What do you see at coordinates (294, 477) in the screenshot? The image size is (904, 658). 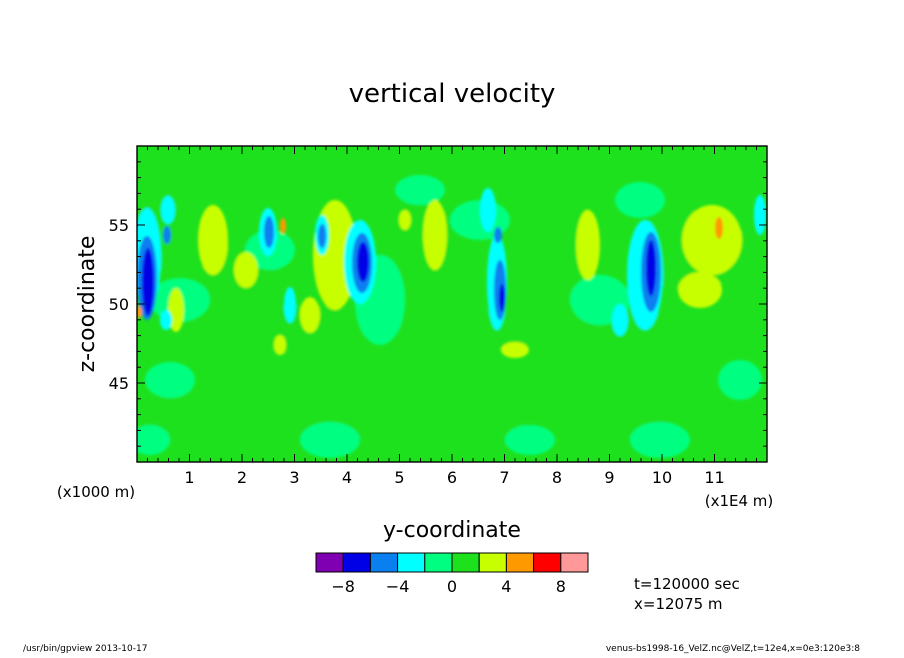 I see `x-tick-label: 3` at bounding box center [294, 477].